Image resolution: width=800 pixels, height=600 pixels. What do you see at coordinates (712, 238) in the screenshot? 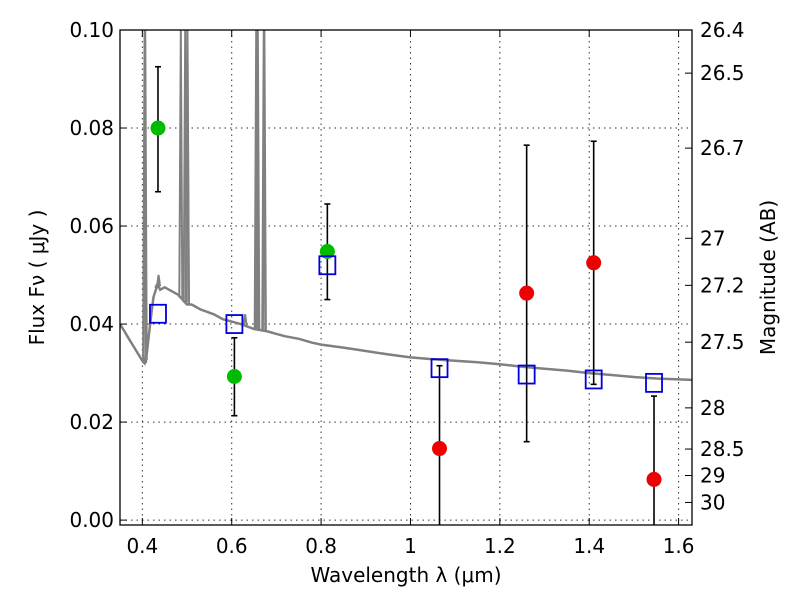
I see `right-tick-label: 27` at bounding box center [712, 238].